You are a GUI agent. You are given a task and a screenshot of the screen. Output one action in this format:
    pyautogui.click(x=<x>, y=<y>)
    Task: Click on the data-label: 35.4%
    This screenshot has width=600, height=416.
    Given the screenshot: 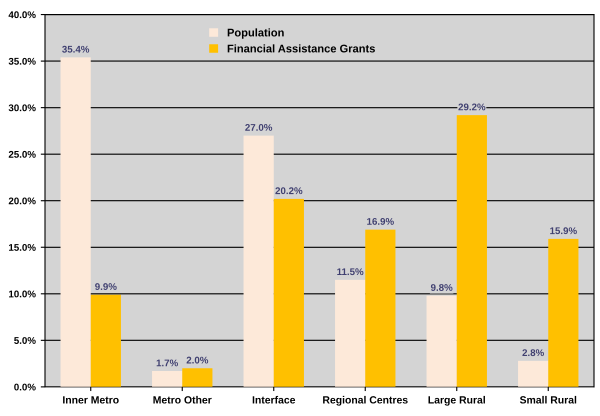 What is the action you would take?
    pyautogui.click(x=76, y=49)
    